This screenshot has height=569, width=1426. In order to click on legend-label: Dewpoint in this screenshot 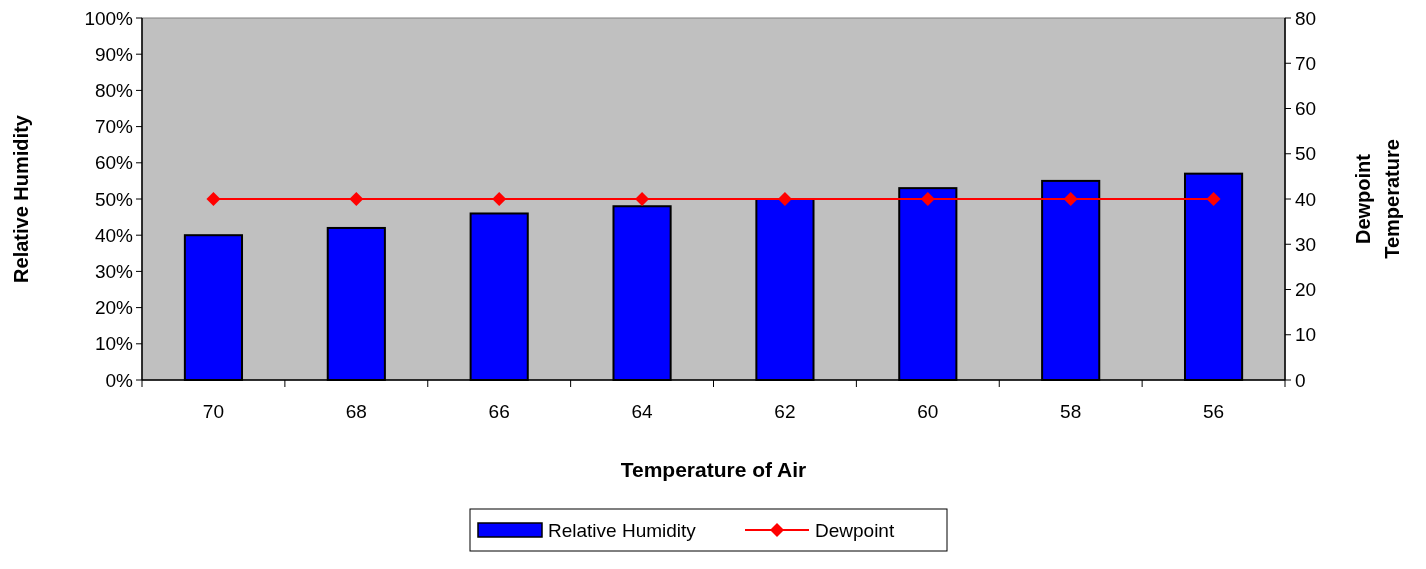, I will do `click(855, 530)`.